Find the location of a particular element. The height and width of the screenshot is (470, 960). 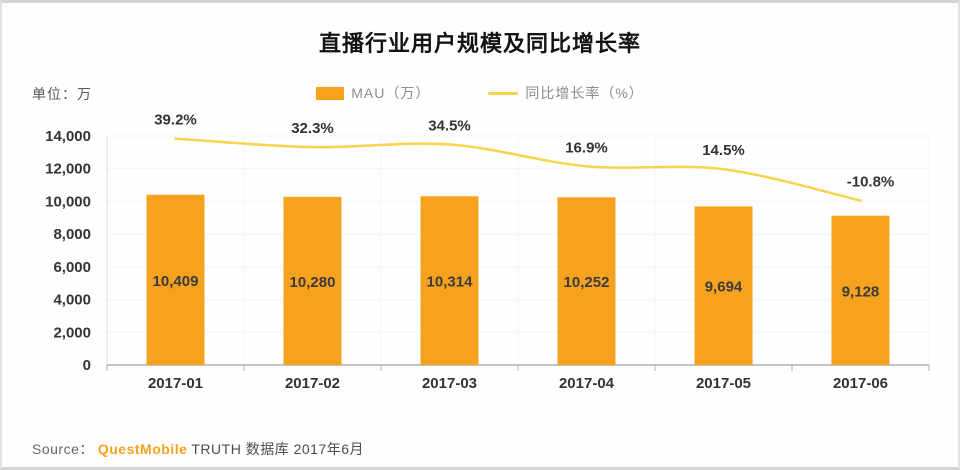

y-tick-label: 12,000 is located at coordinates (68, 169).